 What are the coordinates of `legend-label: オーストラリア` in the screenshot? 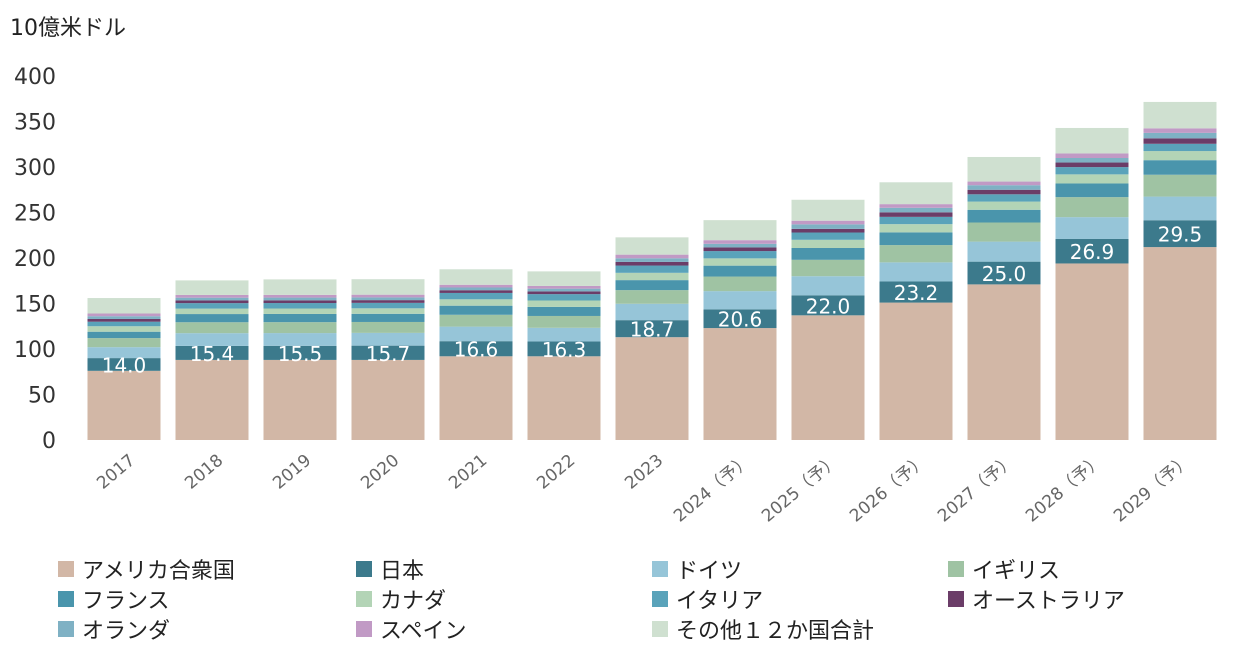 It's located at (1048, 601).